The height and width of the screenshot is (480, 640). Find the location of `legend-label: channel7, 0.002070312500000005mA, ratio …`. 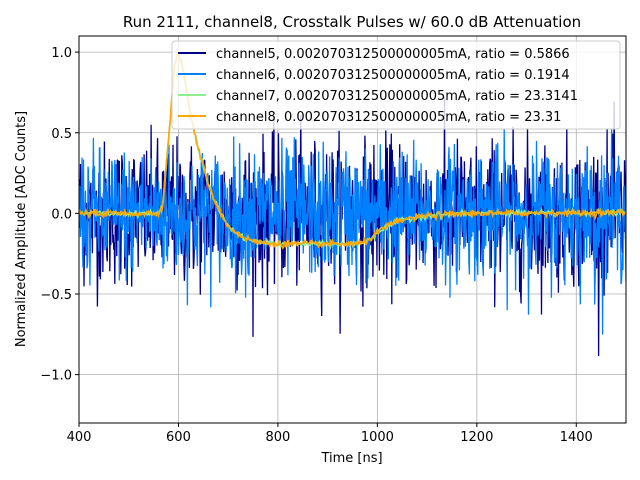

legend-label: channel7, 0.002070312500000005mA, ratio … is located at coordinates (397, 96).